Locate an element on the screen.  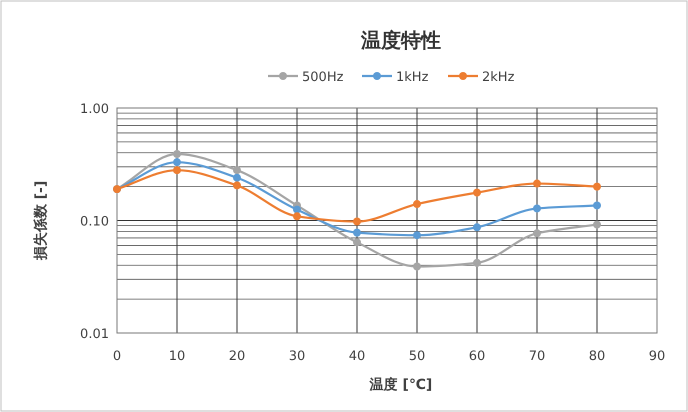
x-tick-label: 70 is located at coordinates (537, 356).